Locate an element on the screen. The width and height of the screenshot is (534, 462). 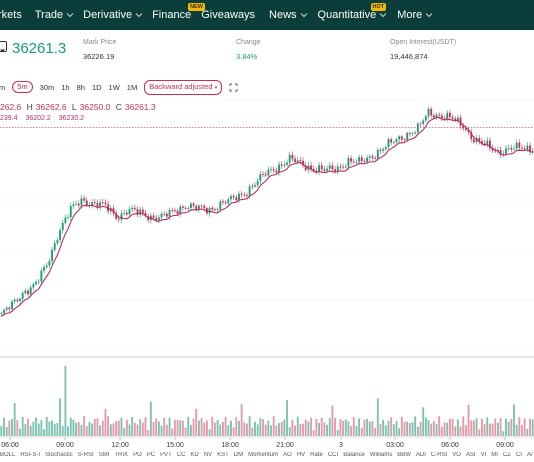
indicator-tab: MI is located at coordinates (494, 455).